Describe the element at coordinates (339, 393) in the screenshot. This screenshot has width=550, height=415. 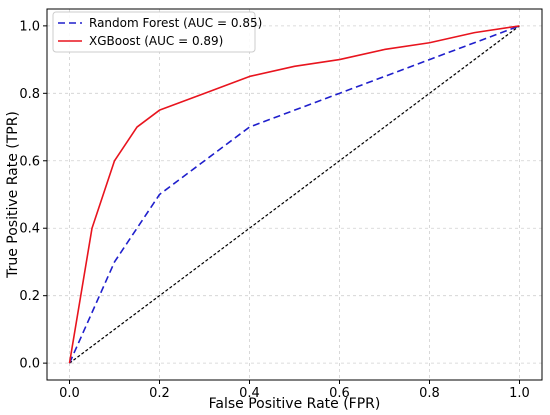
I see `x-tick-label: 0.6` at that location.